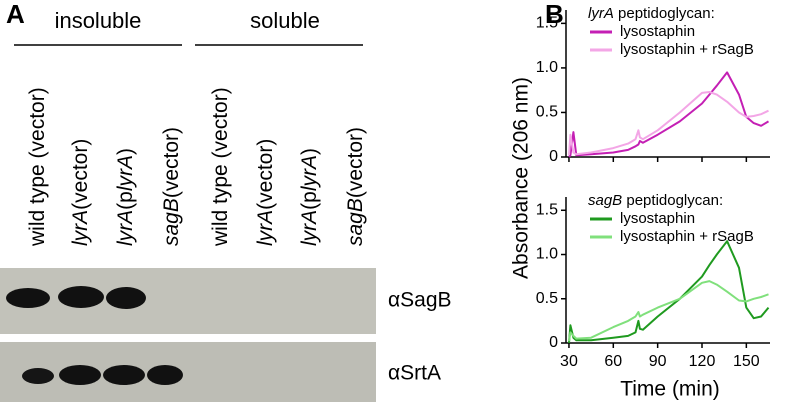 The height and width of the screenshot is (408, 800). What do you see at coordinates (554, 14) in the screenshot?
I see `panel-label: B` at bounding box center [554, 14].